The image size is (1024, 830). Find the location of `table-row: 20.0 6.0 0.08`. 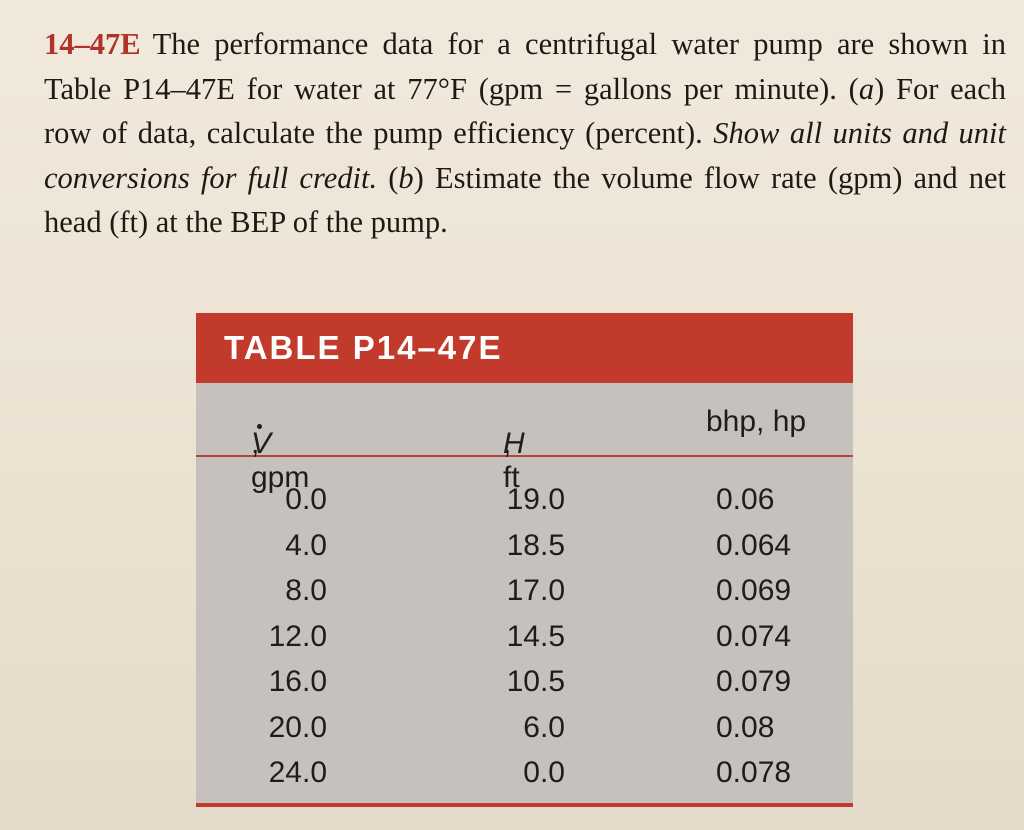

table-row: 20.0 6.0 0.08 is located at coordinates (524, 728).